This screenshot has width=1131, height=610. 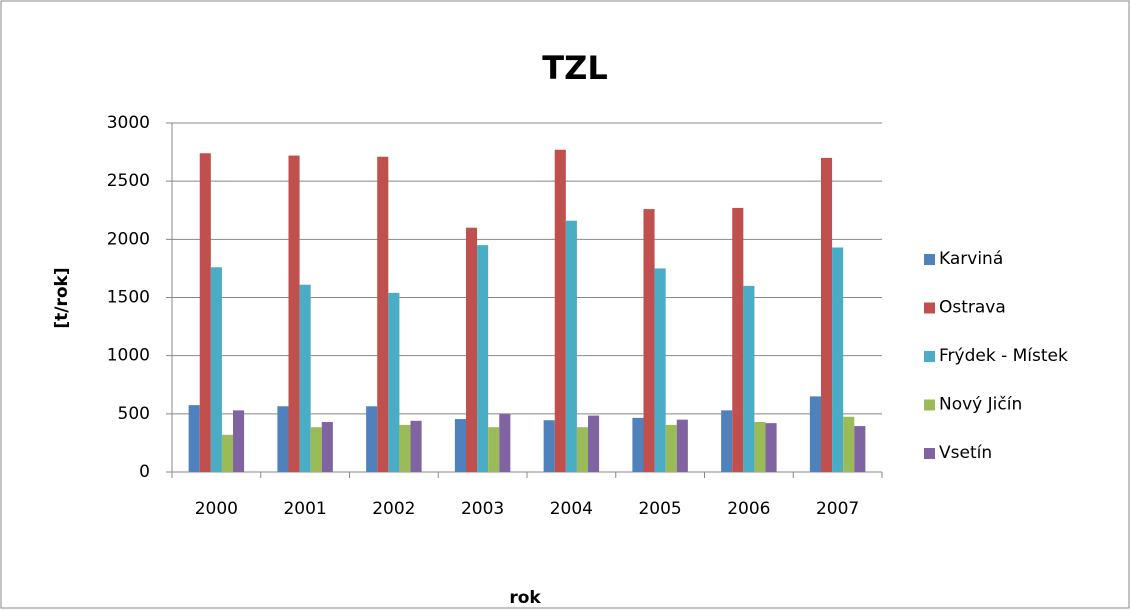 What do you see at coordinates (980, 405) in the screenshot?
I see `legend-label: Nový Jičín` at bounding box center [980, 405].